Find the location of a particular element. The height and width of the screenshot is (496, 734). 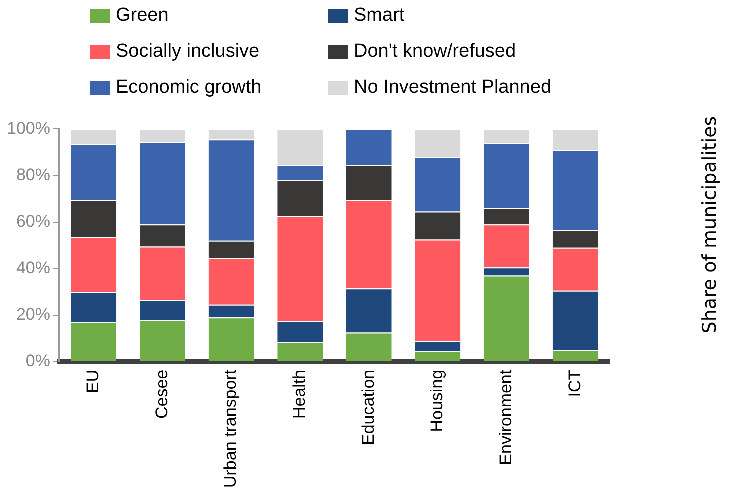

x-tick-label: Health is located at coordinates (300, 395).